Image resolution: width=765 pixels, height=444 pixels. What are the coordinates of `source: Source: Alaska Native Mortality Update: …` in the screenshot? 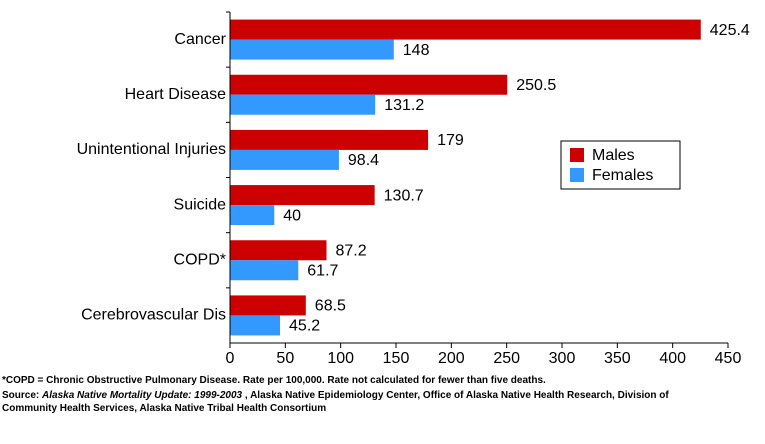 It's located at (362, 402).